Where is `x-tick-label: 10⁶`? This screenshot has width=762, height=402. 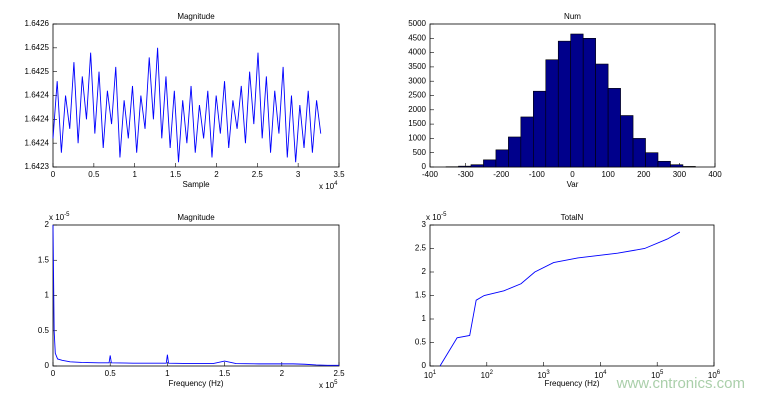 x-tick-label: 10⁶ is located at coordinates (714, 375).